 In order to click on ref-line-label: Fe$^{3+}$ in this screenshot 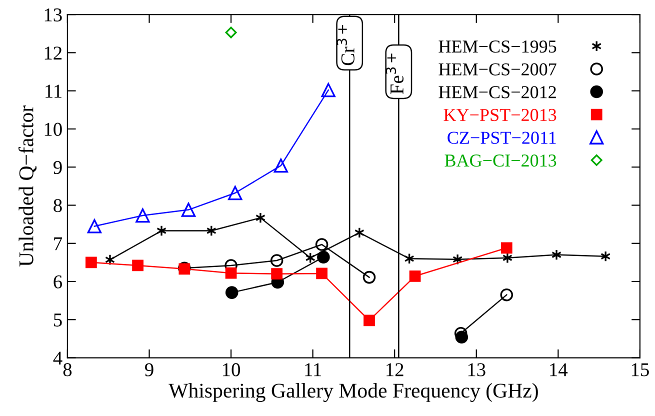, I will do `click(395, 74)`.